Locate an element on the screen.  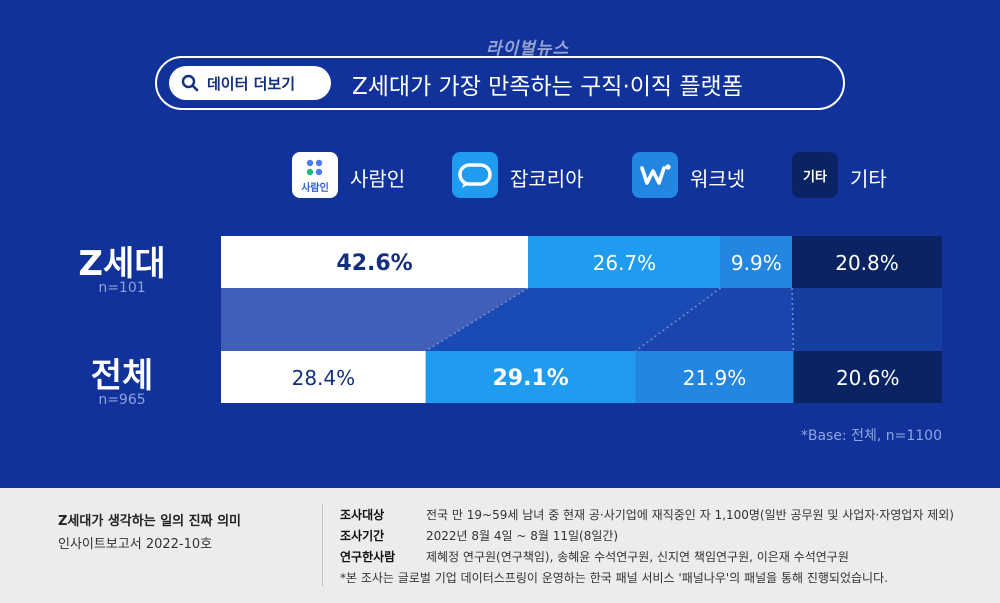
info-key: 조사기간 is located at coordinates (362, 536).